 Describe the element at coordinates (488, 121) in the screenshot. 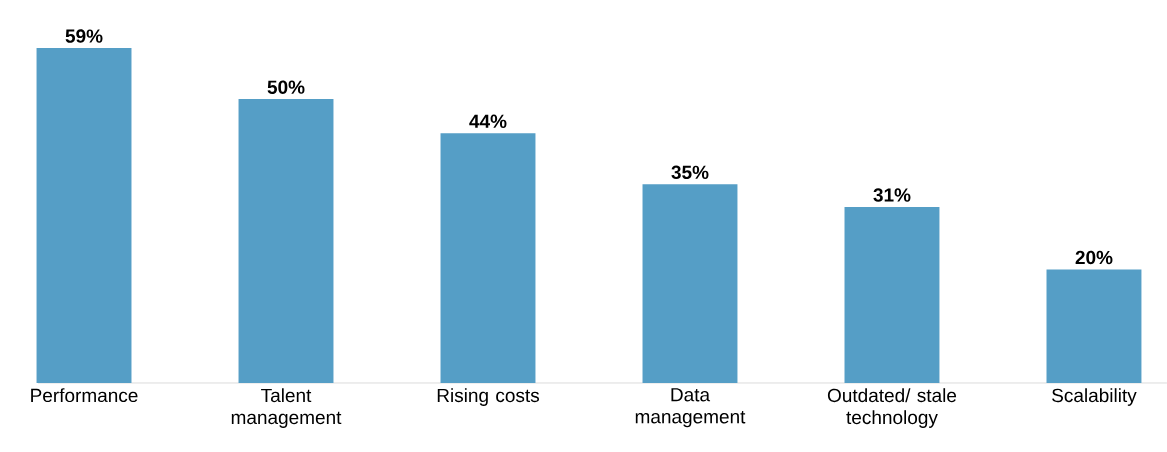

I see `data-label: 44%` at that location.